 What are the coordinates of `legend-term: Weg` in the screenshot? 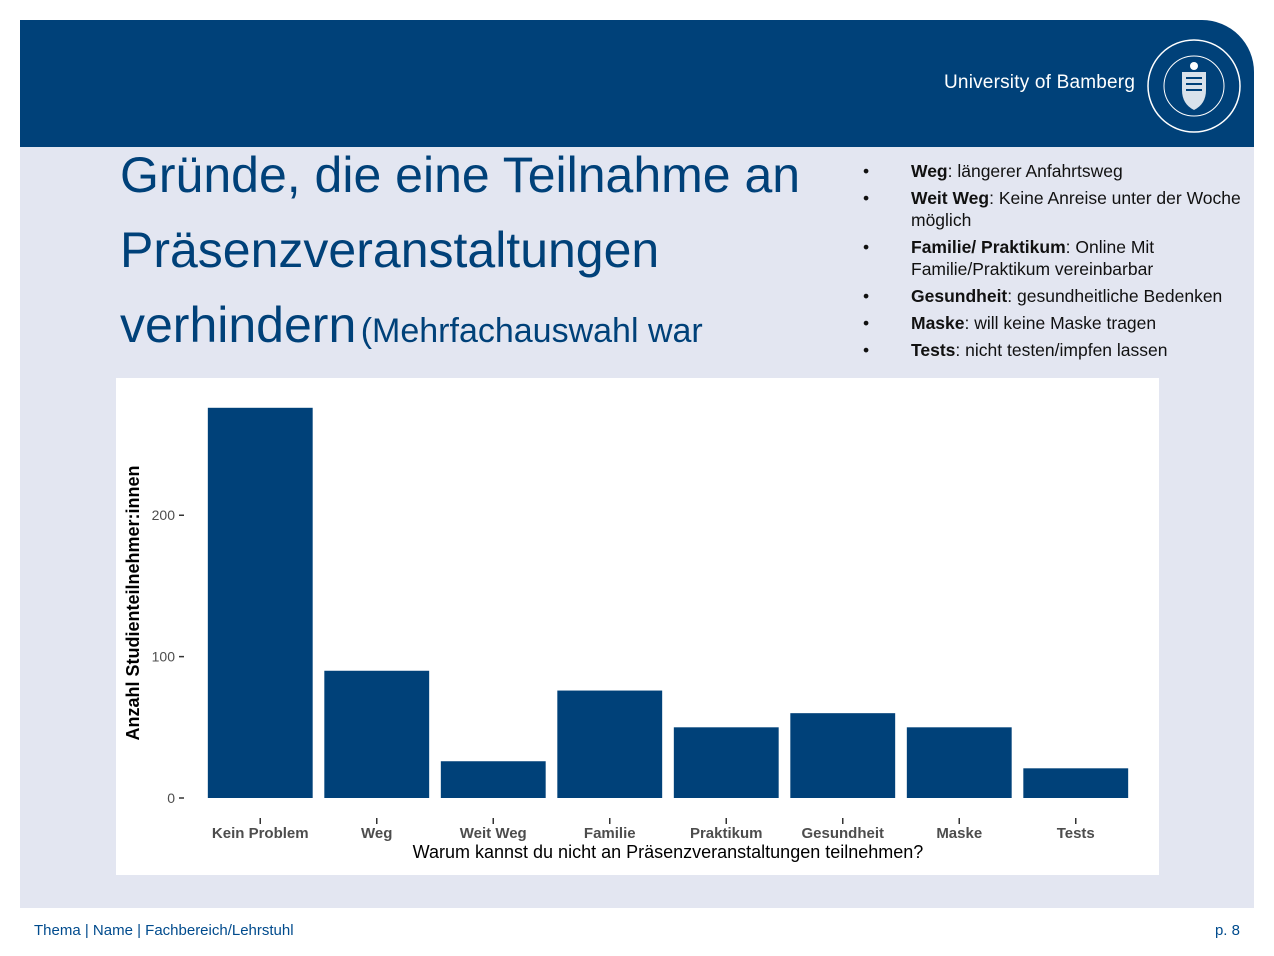 It's located at (929, 171).